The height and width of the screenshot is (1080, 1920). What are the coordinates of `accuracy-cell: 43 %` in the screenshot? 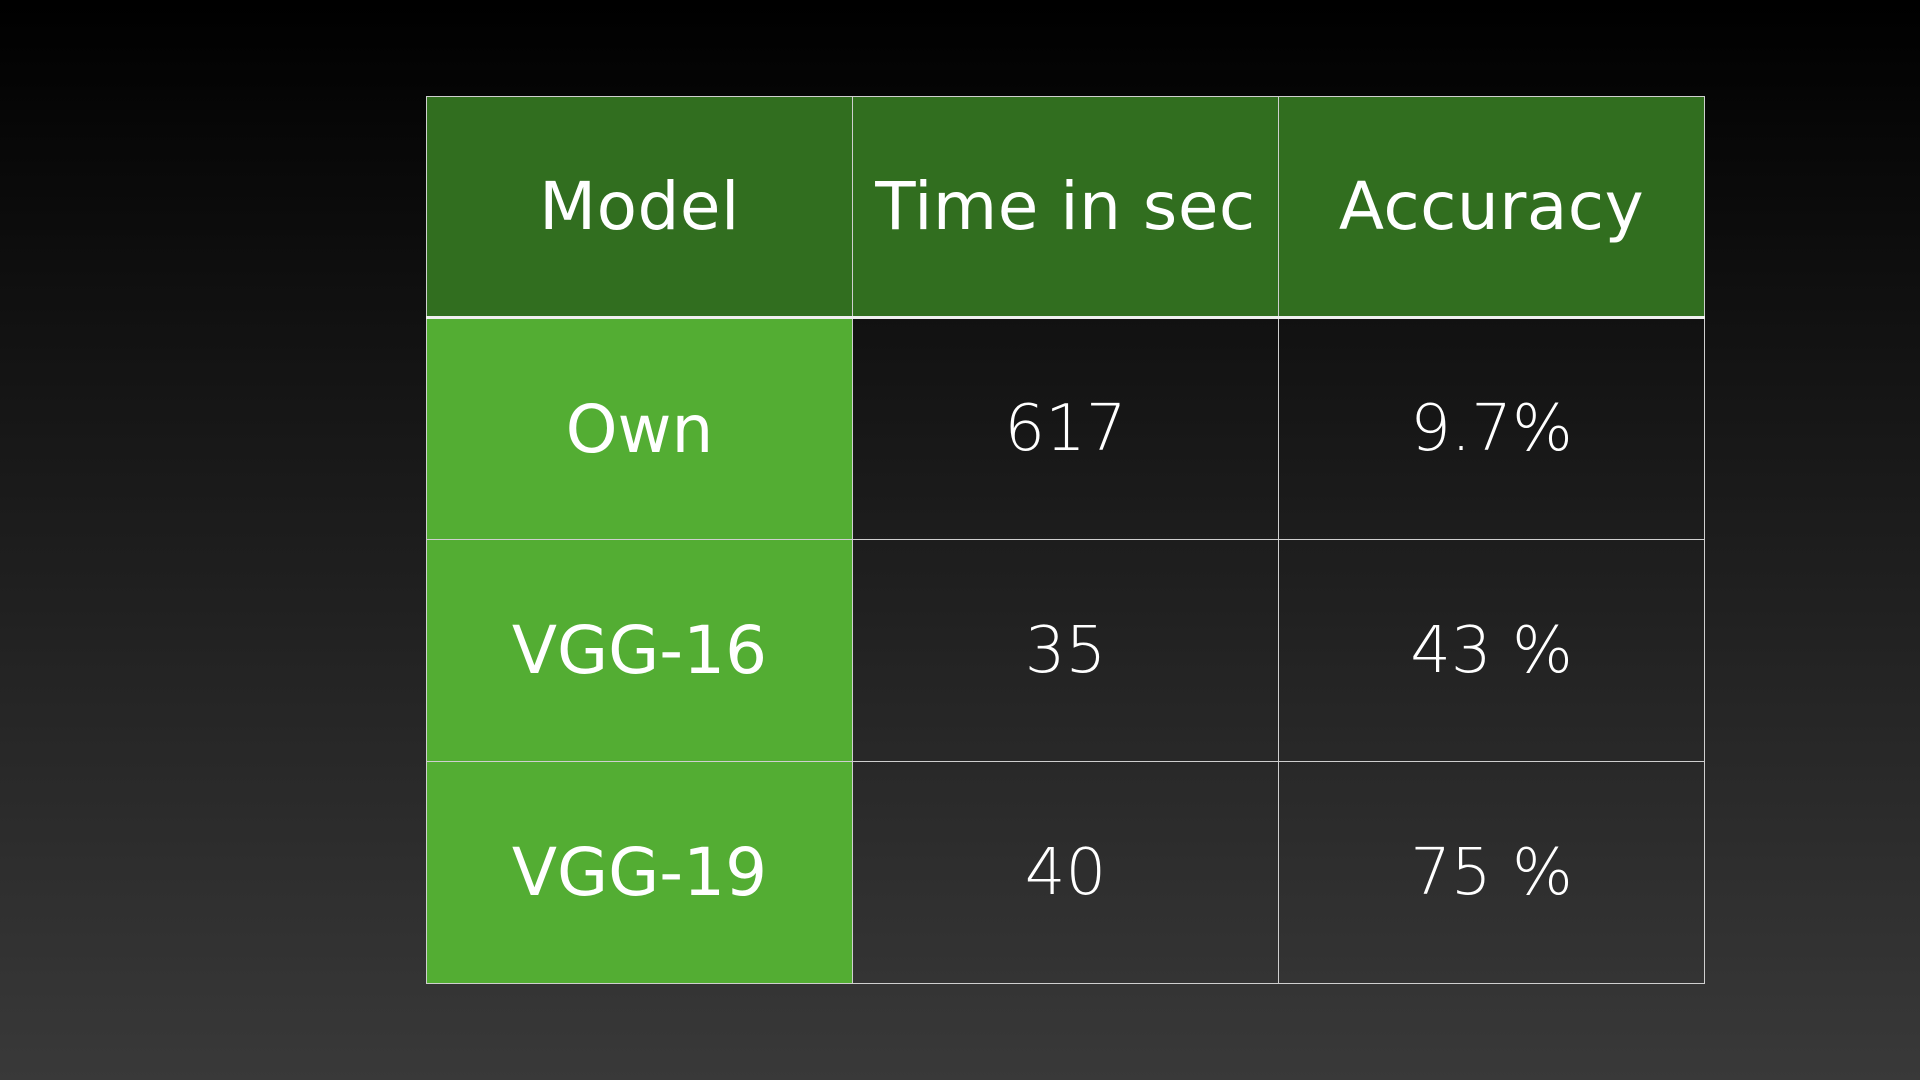 It's located at (1491, 650).